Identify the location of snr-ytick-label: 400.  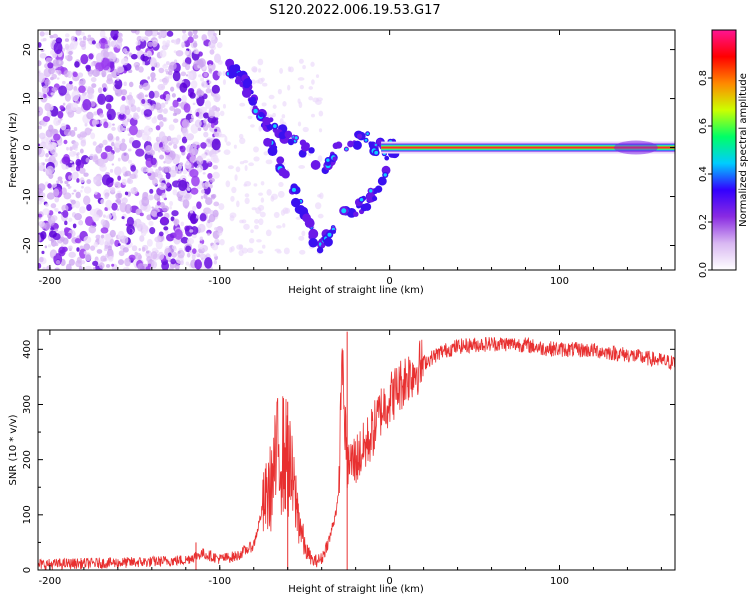
(27, 349).